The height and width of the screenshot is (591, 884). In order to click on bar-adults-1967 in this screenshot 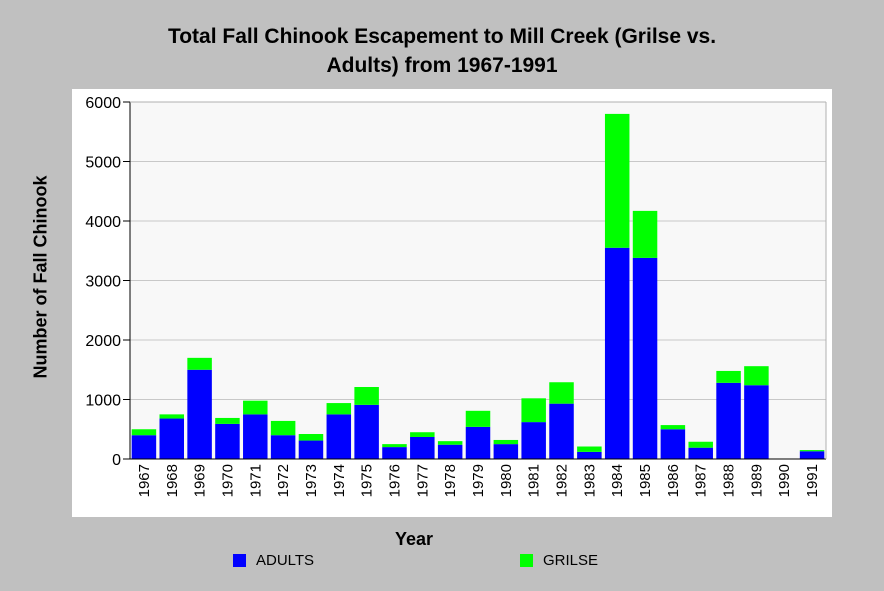, I will do `click(144, 447)`.